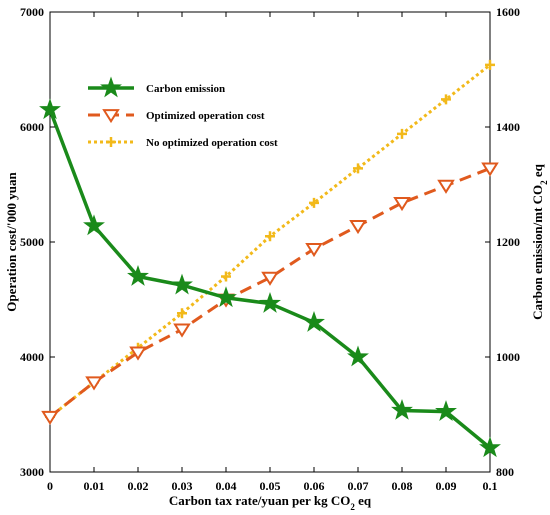 This screenshot has height=515, width=550. Describe the element at coordinates (11, 242) in the screenshot. I see `y-left-axis-title: Operation cost/'000 yuan` at that location.